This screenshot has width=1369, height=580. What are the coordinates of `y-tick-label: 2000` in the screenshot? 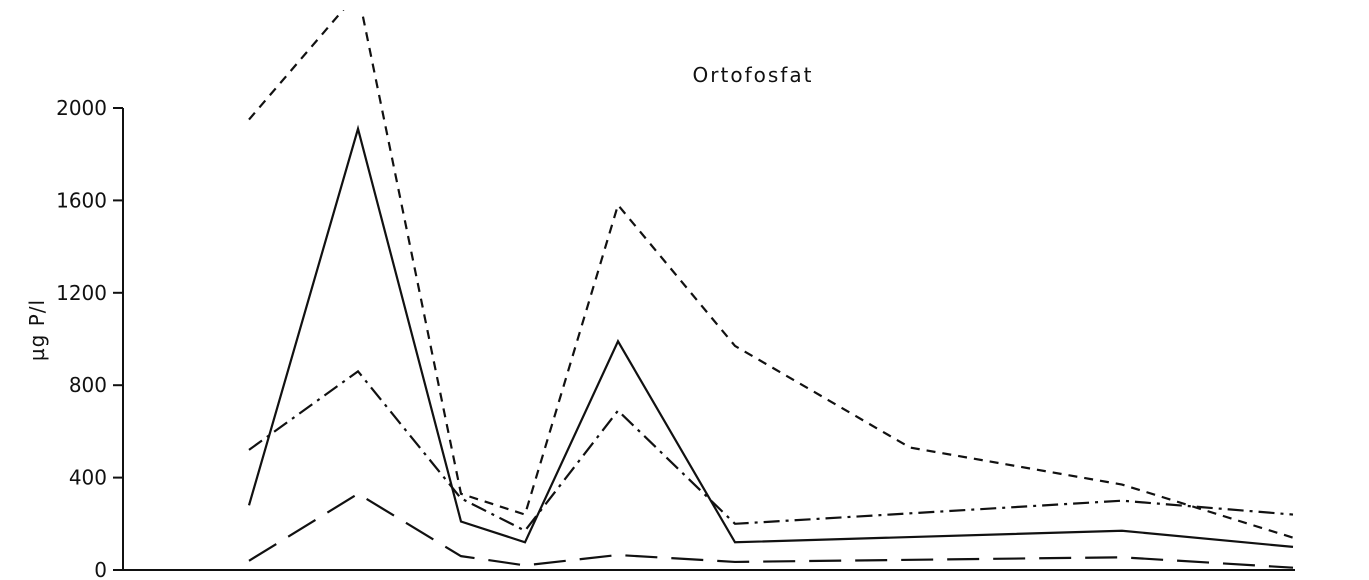 It's located at (81, 108).